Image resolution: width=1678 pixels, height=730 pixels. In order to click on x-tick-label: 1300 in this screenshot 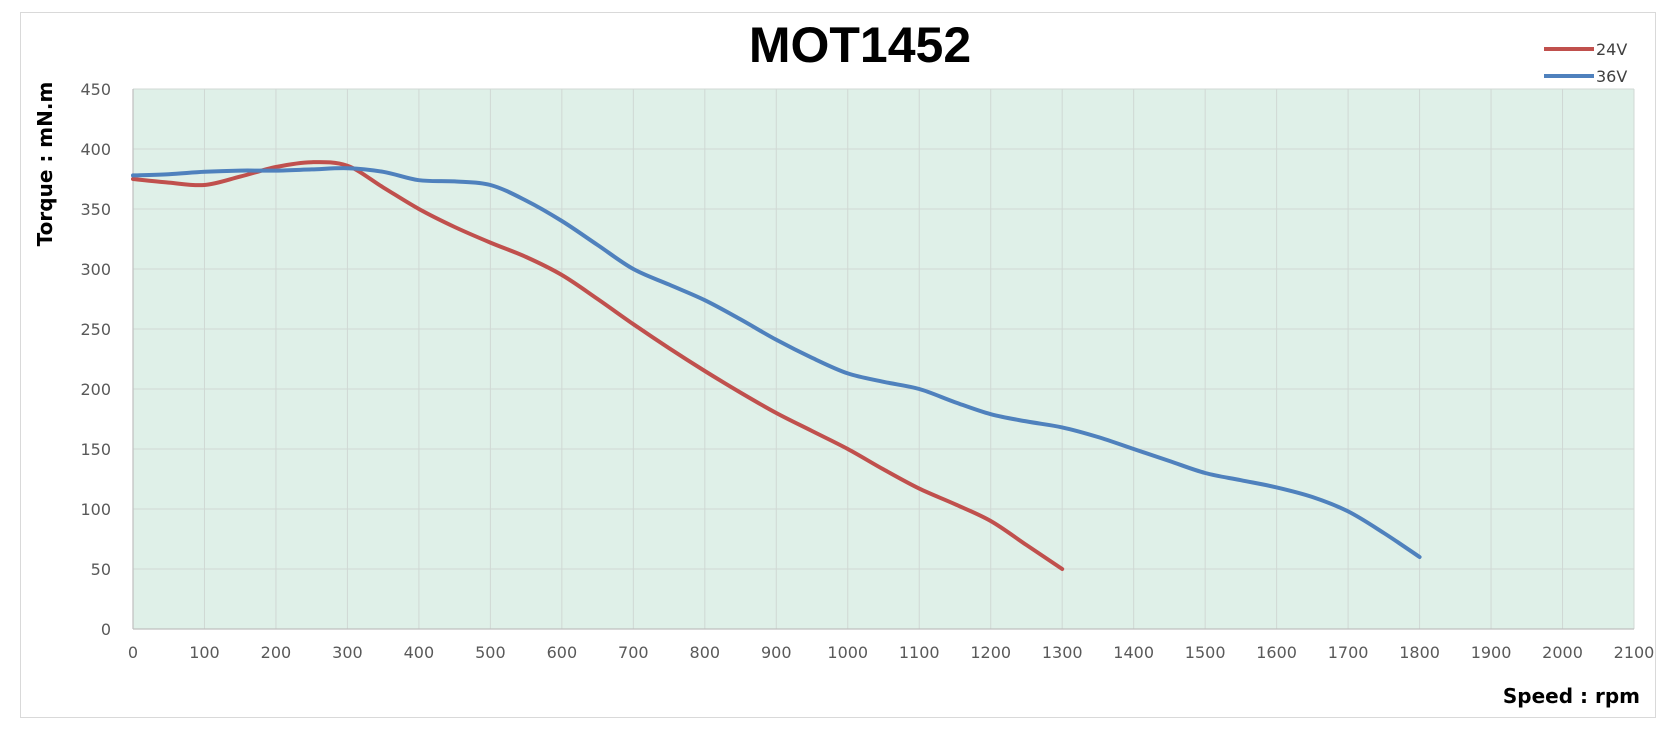, I will do `click(1062, 652)`.